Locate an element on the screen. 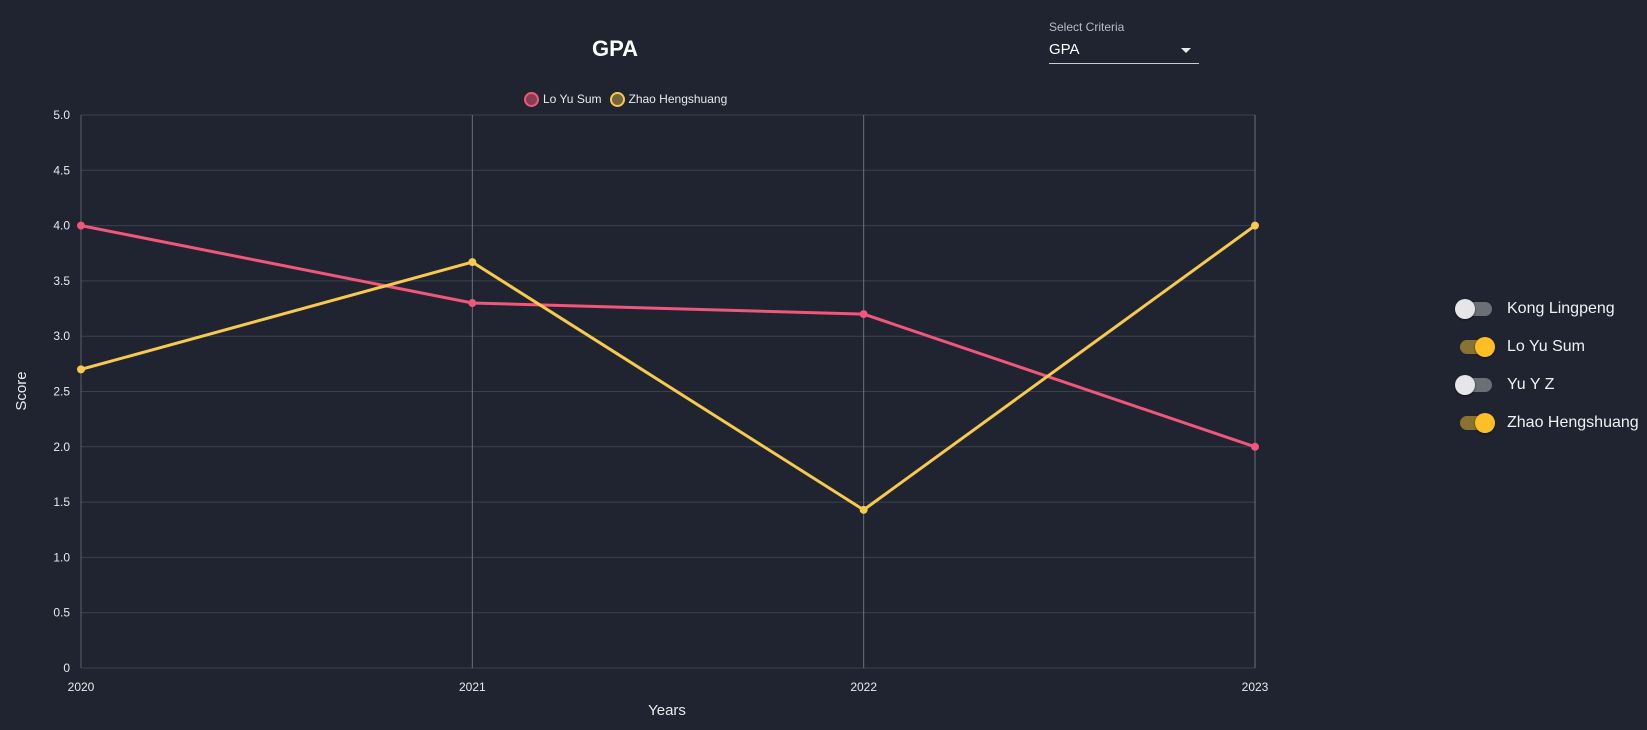 The image size is (1647, 730). y-tick-label: 3.0 is located at coordinates (61, 336).